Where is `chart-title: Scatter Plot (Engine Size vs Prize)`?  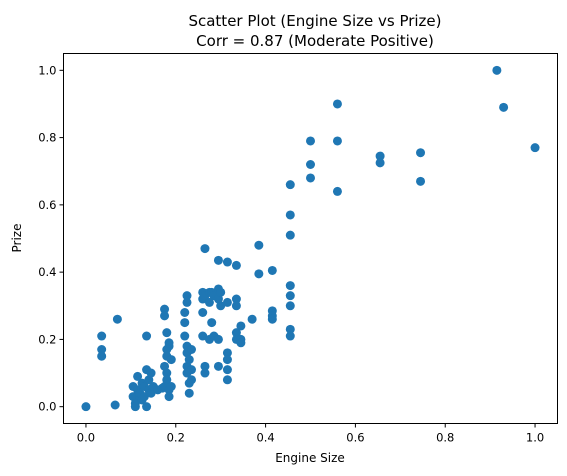 chart-title: Scatter Plot (Engine Size vs Prize) is located at coordinates (314, 21).